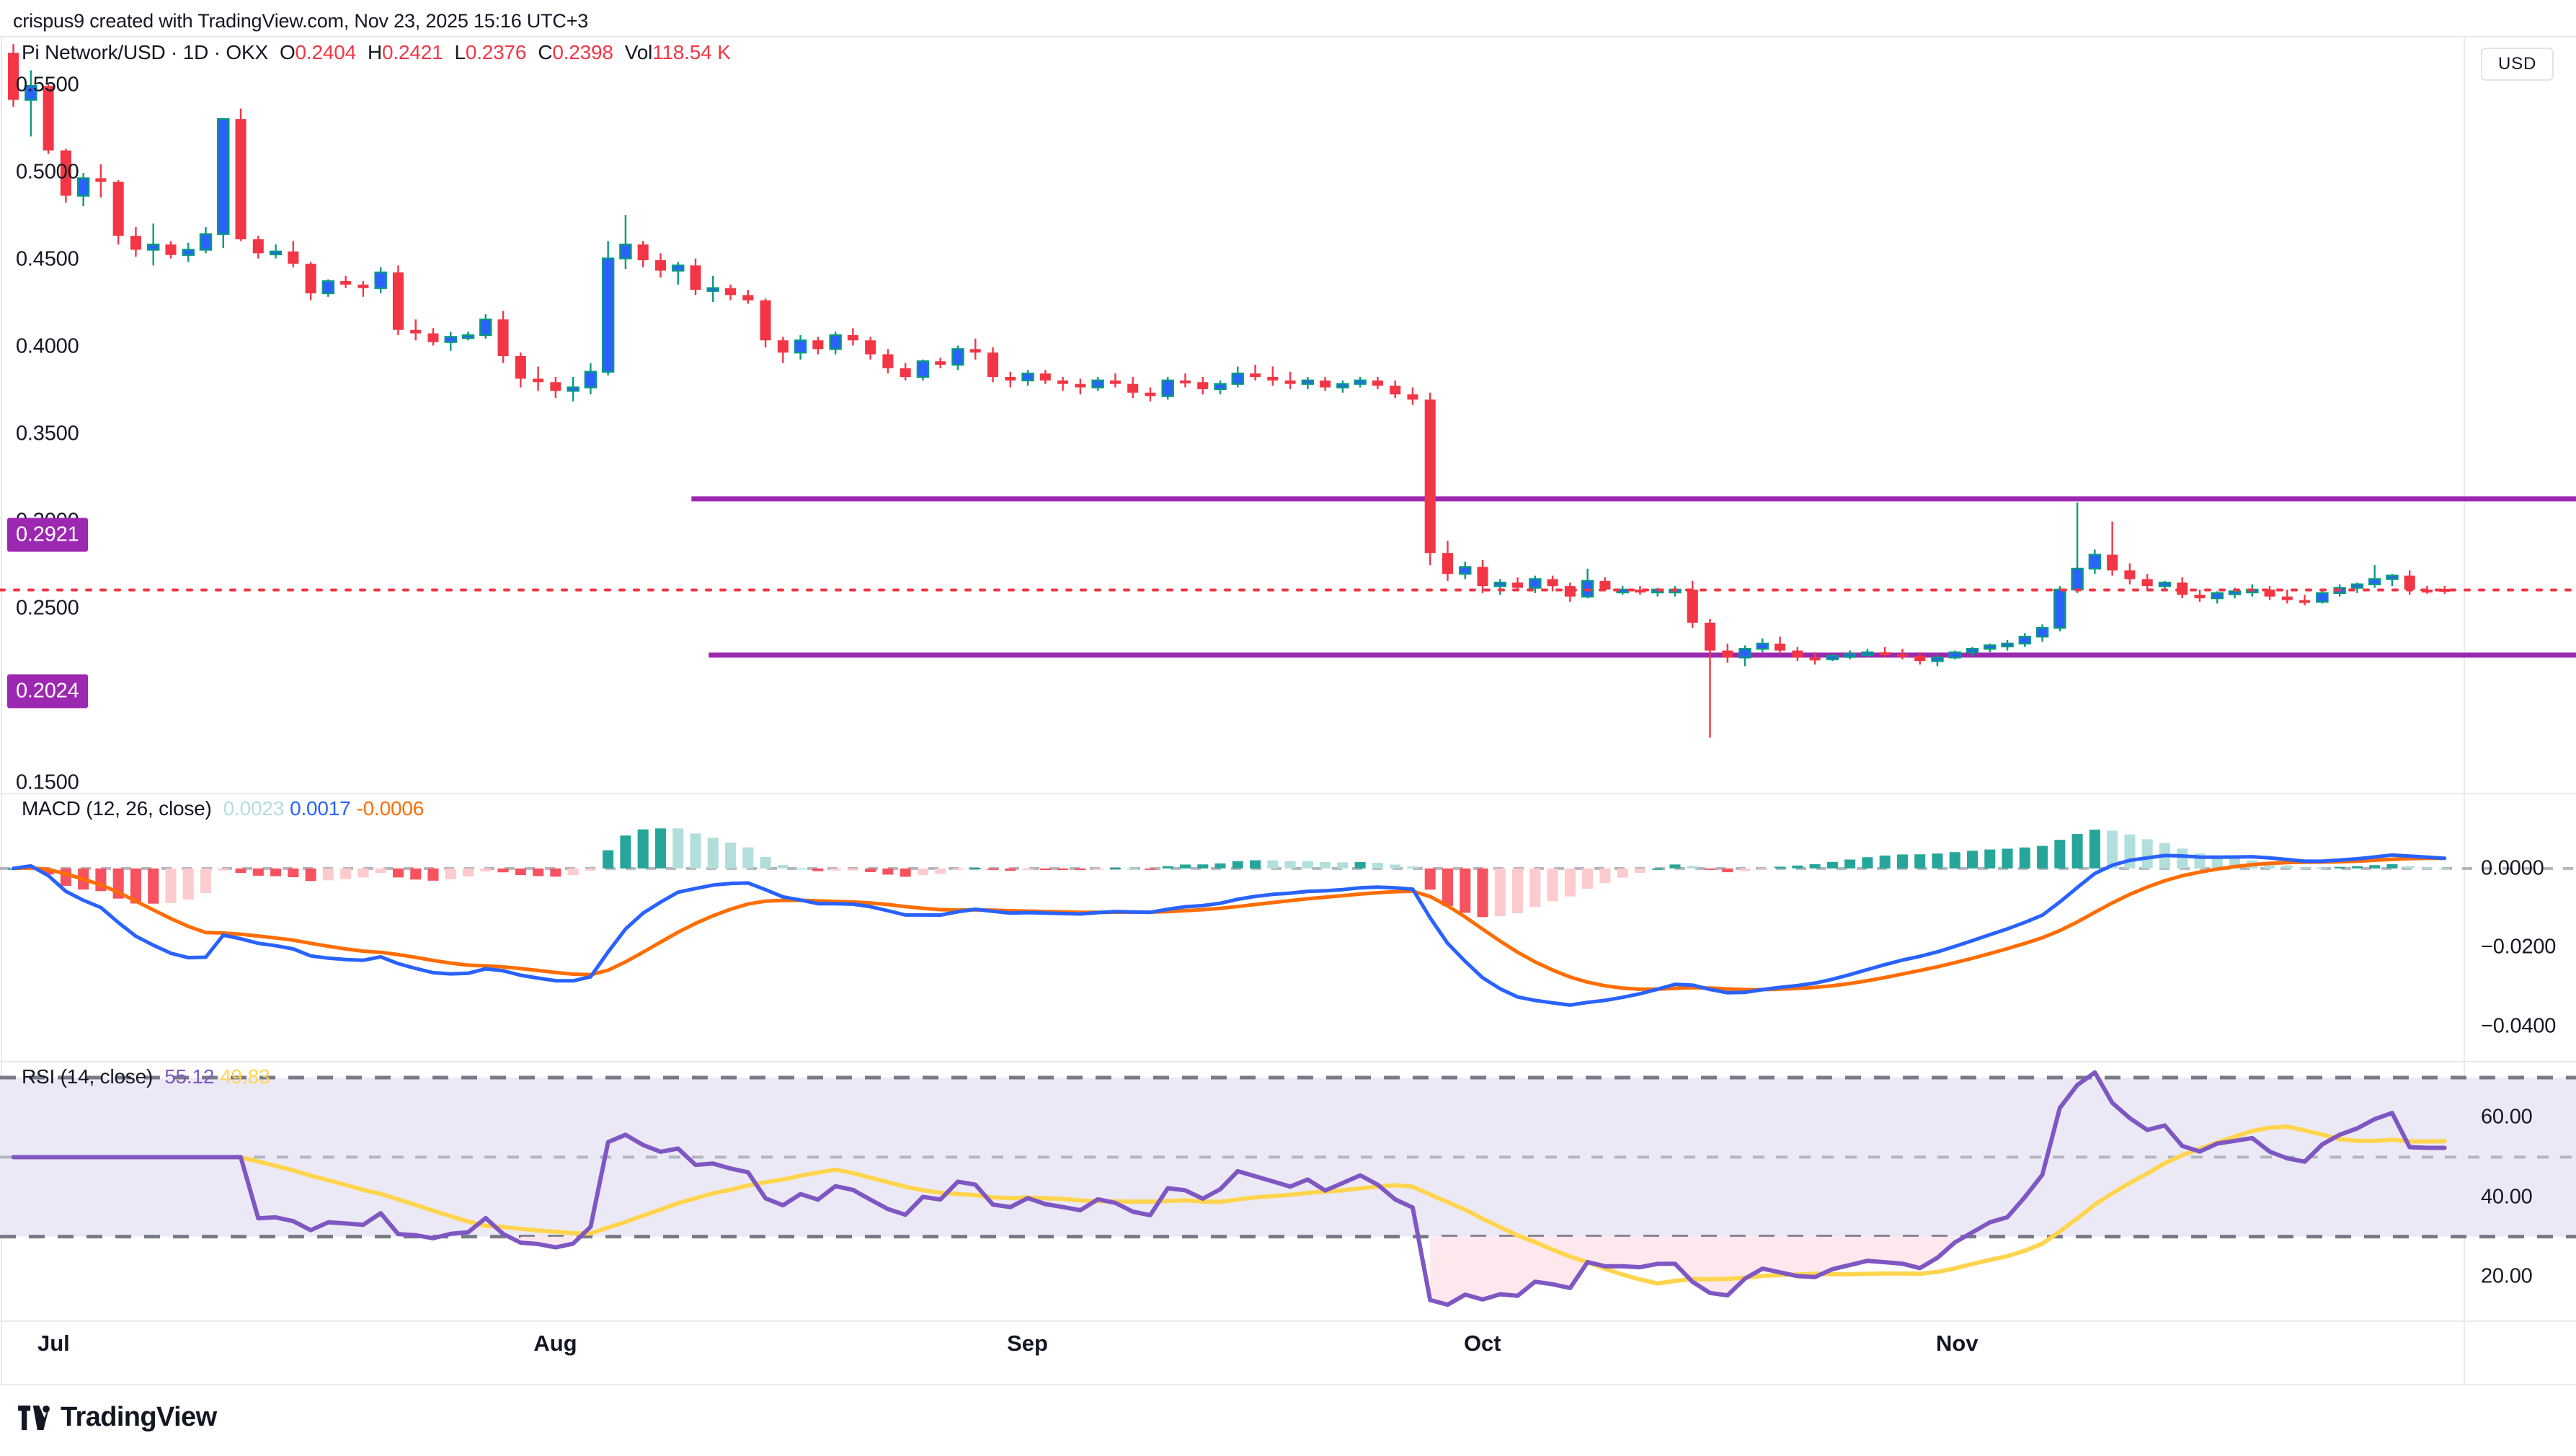 This screenshot has width=2576, height=1456. What do you see at coordinates (189, 1076) in the screenshot?
I see `rsi-value: 55.12` at bounding box center [189, 1076].